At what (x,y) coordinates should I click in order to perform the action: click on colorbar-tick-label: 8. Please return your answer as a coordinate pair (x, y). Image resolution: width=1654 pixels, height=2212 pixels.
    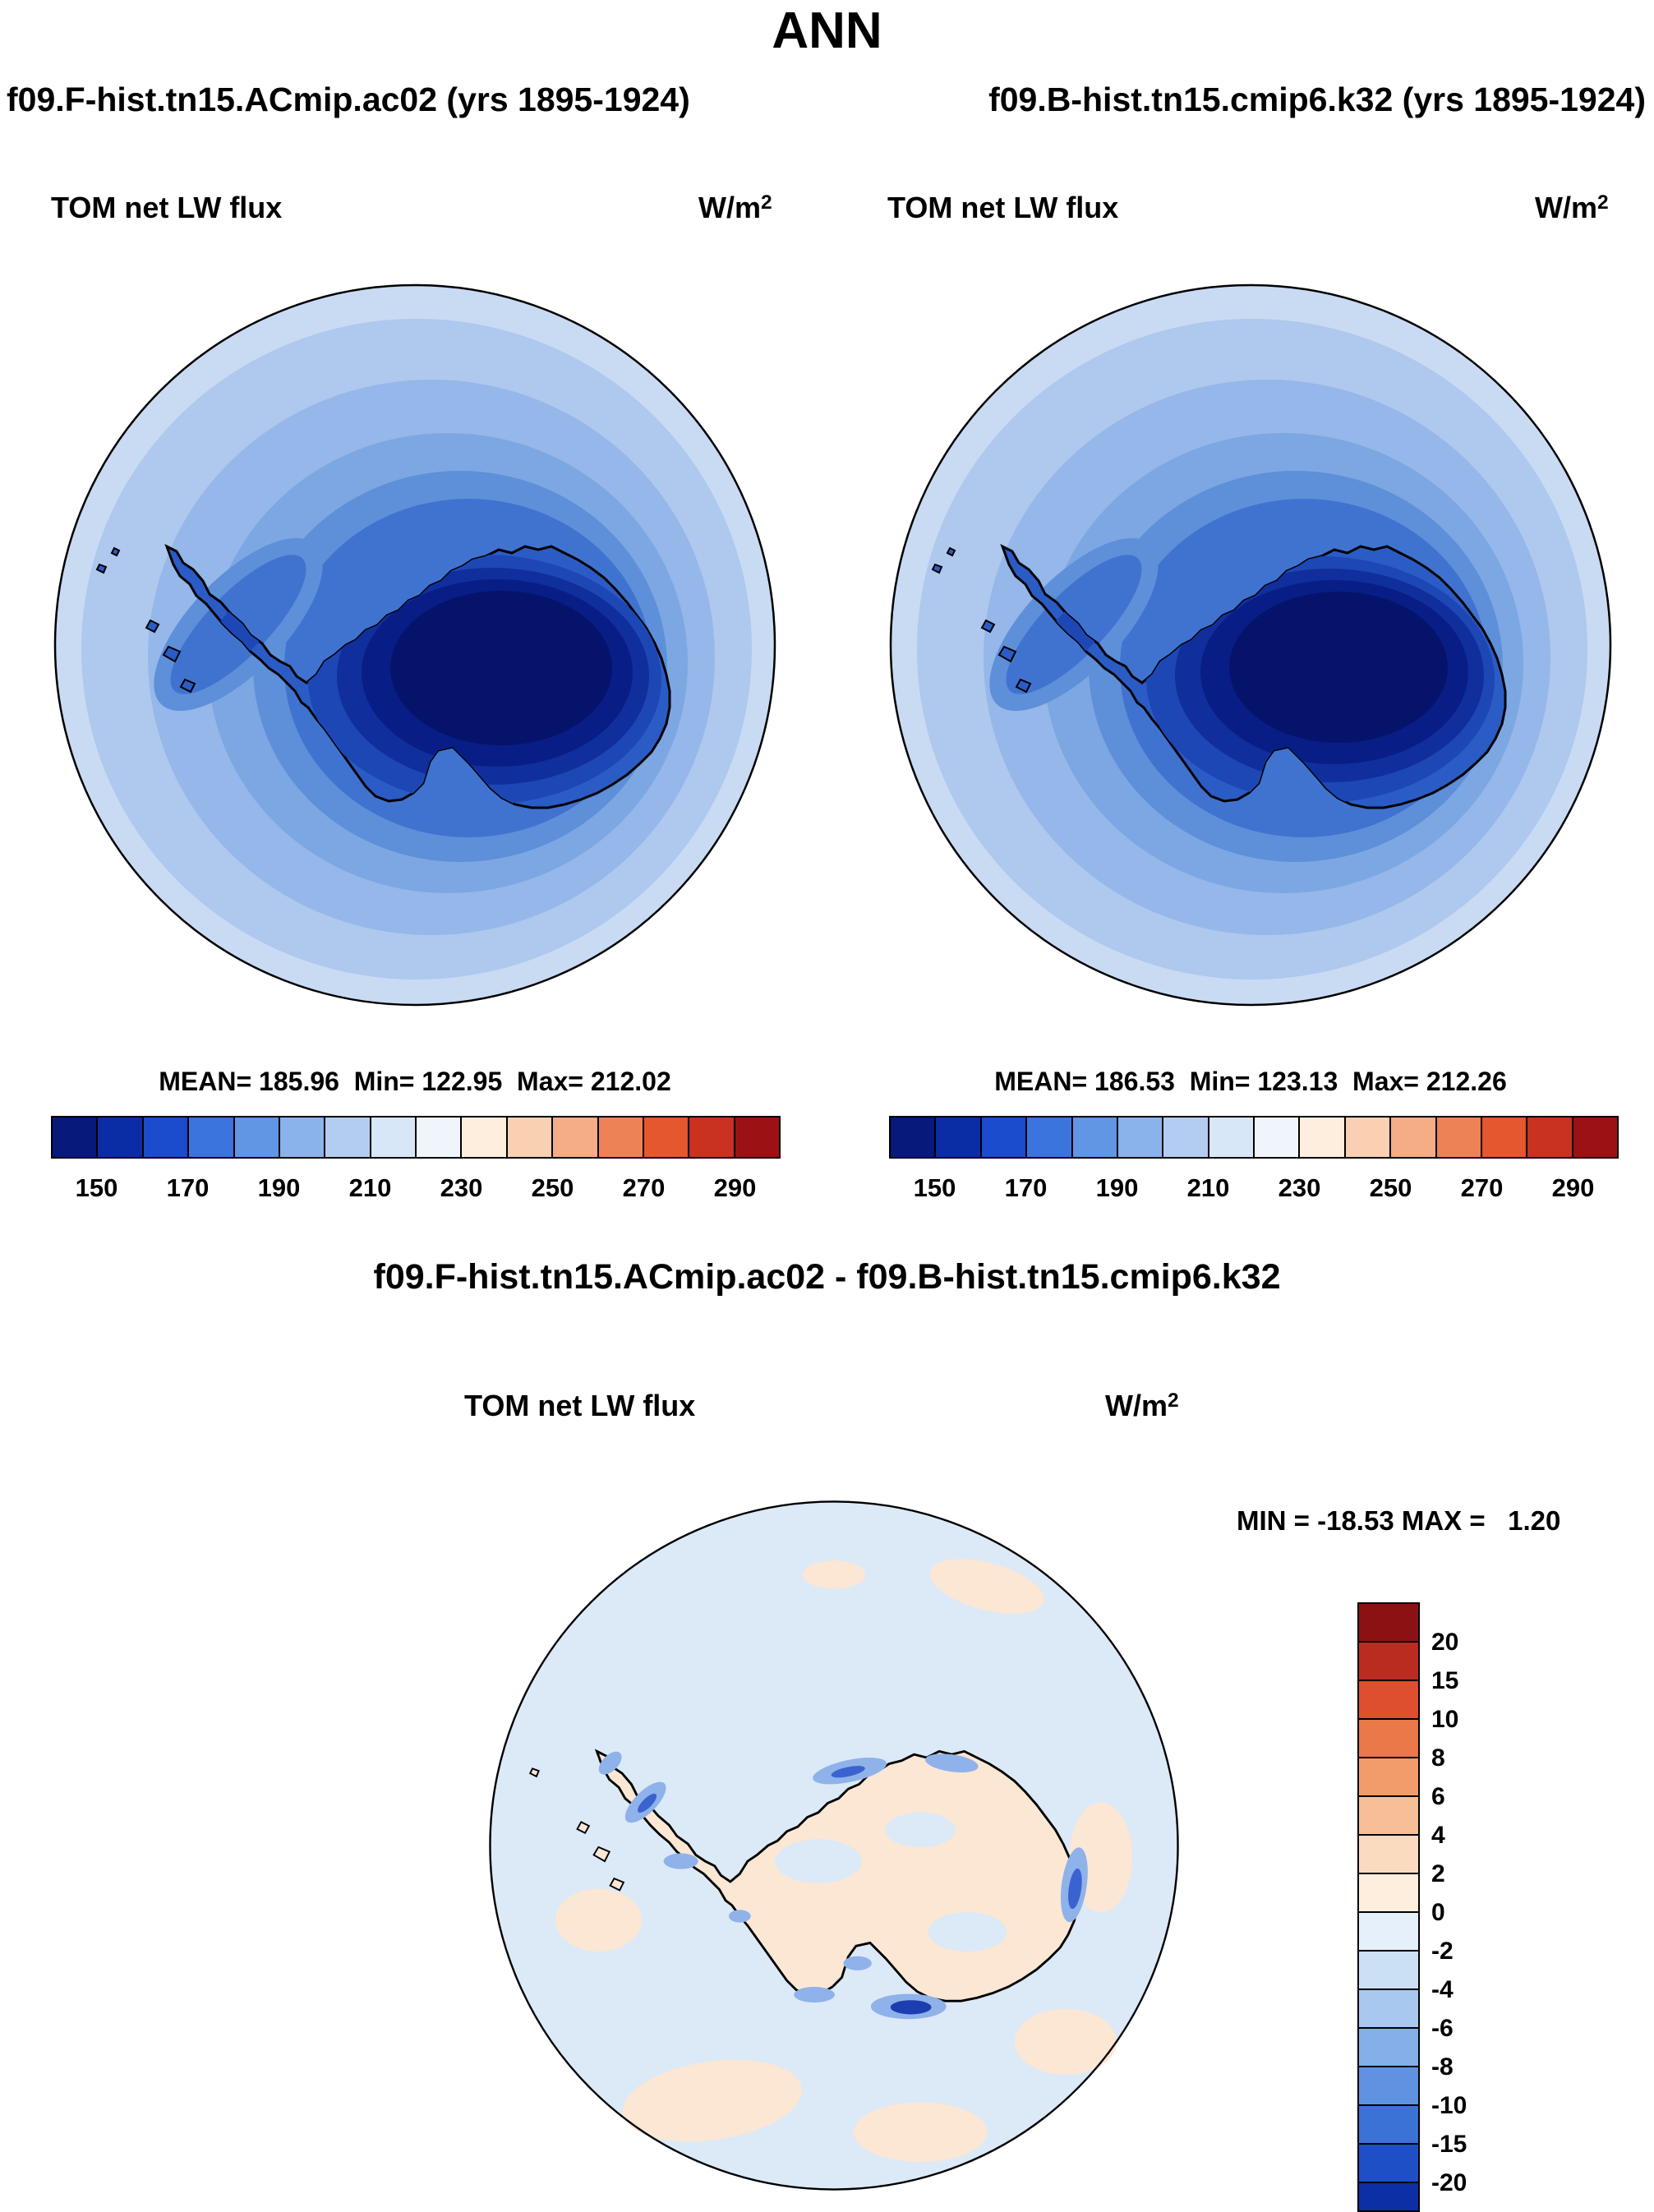
    Looking at the image, I should click on (1438, 1758).